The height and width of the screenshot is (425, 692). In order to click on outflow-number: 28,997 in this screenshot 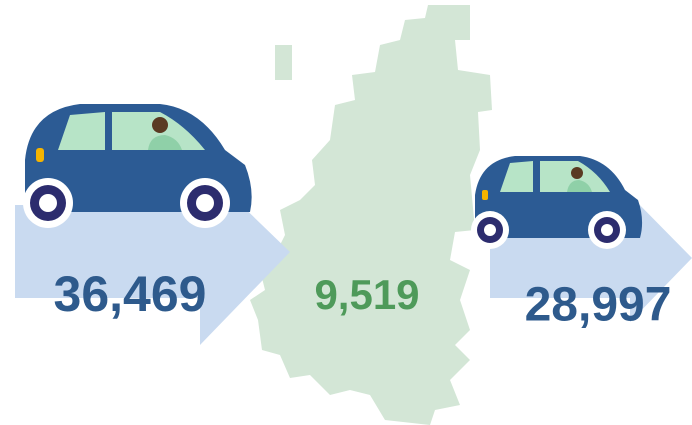, I will do `click(598, 305)`.